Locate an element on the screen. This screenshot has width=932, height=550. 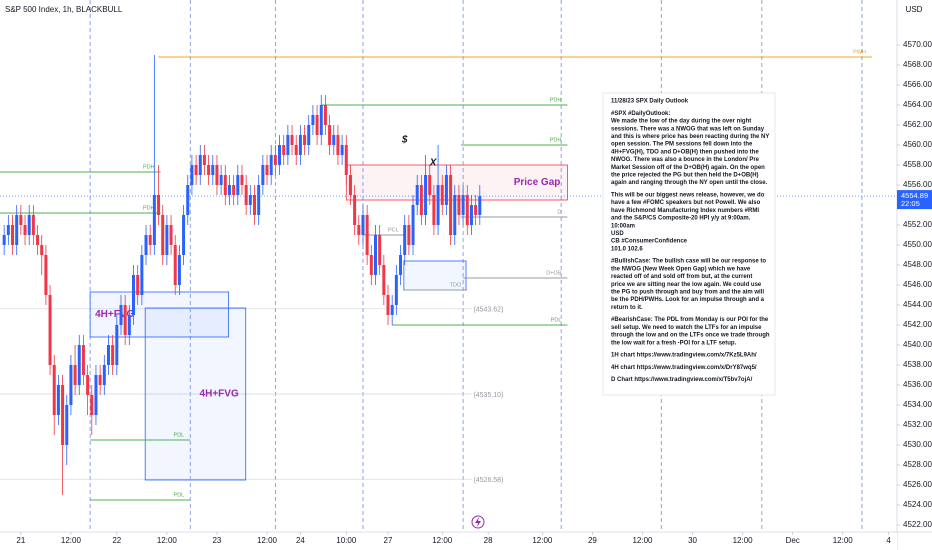
x-tick-label: 23 is located at coordinates (216, 540).